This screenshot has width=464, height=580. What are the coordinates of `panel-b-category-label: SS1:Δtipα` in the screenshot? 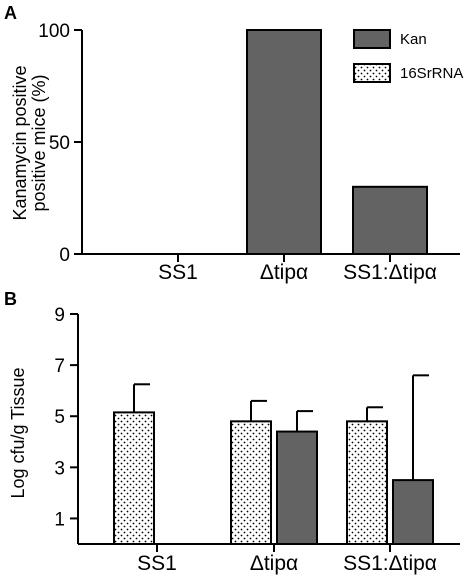 It's located at (390, 563).